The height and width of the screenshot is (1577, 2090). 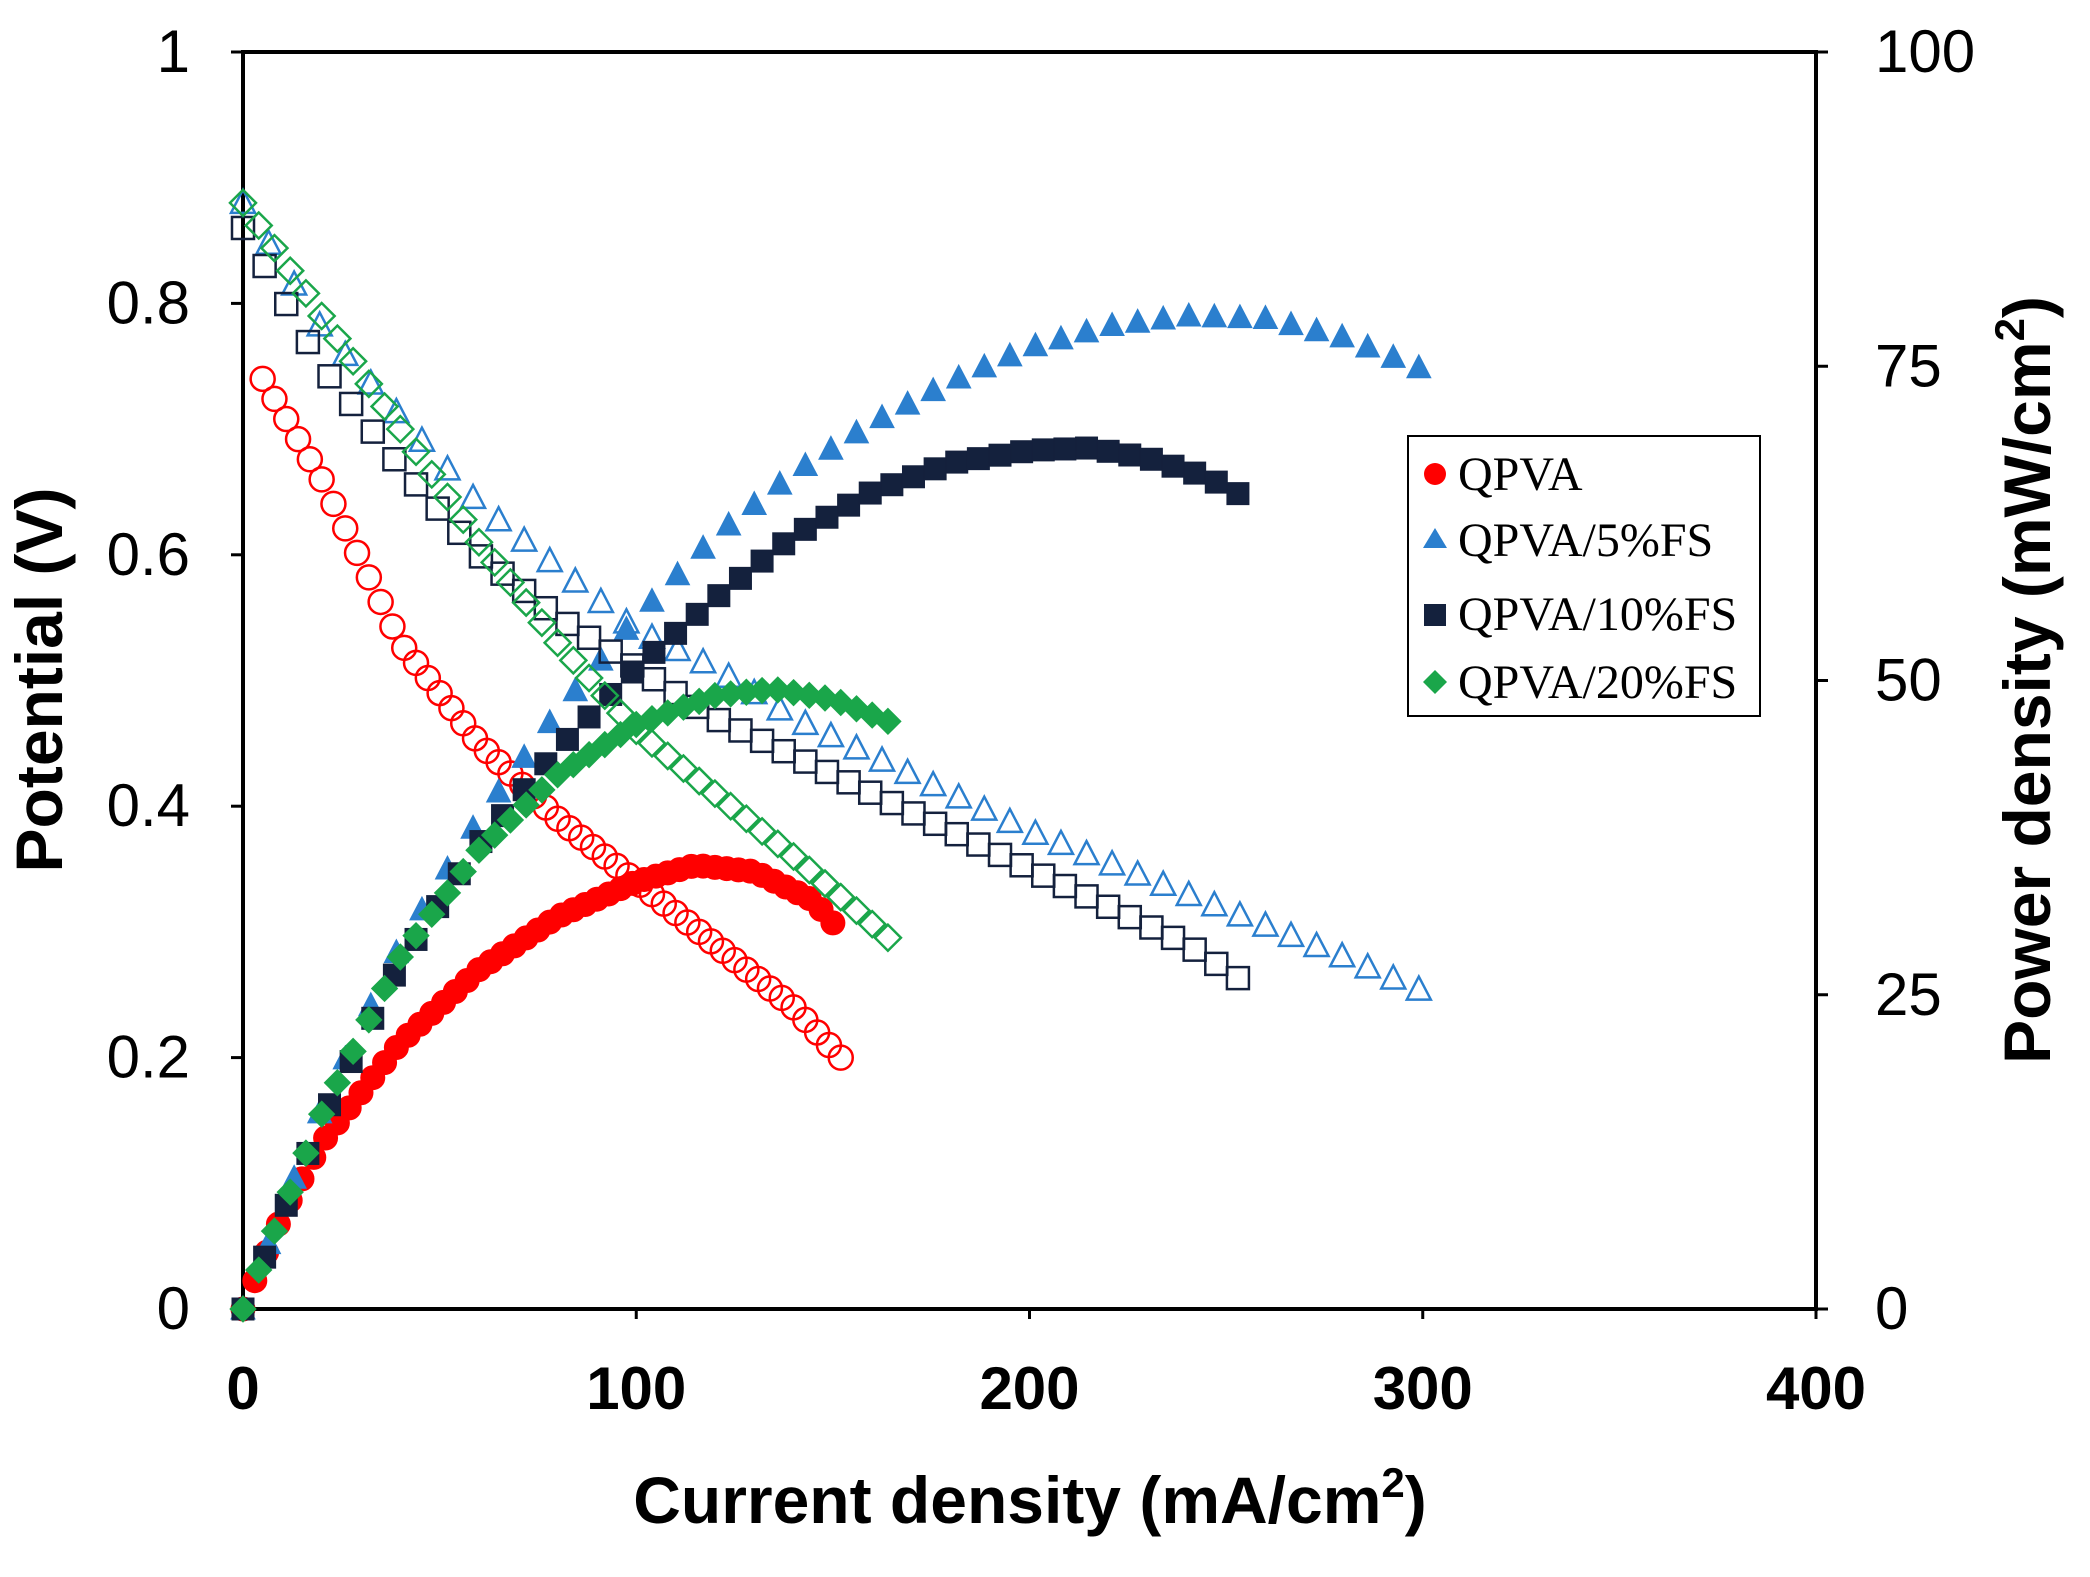 What do you see at coordinates (1435, 615) in the screenshot?
I see `legend-marker-qpva-10fs` at bounding box center [1435, 615].